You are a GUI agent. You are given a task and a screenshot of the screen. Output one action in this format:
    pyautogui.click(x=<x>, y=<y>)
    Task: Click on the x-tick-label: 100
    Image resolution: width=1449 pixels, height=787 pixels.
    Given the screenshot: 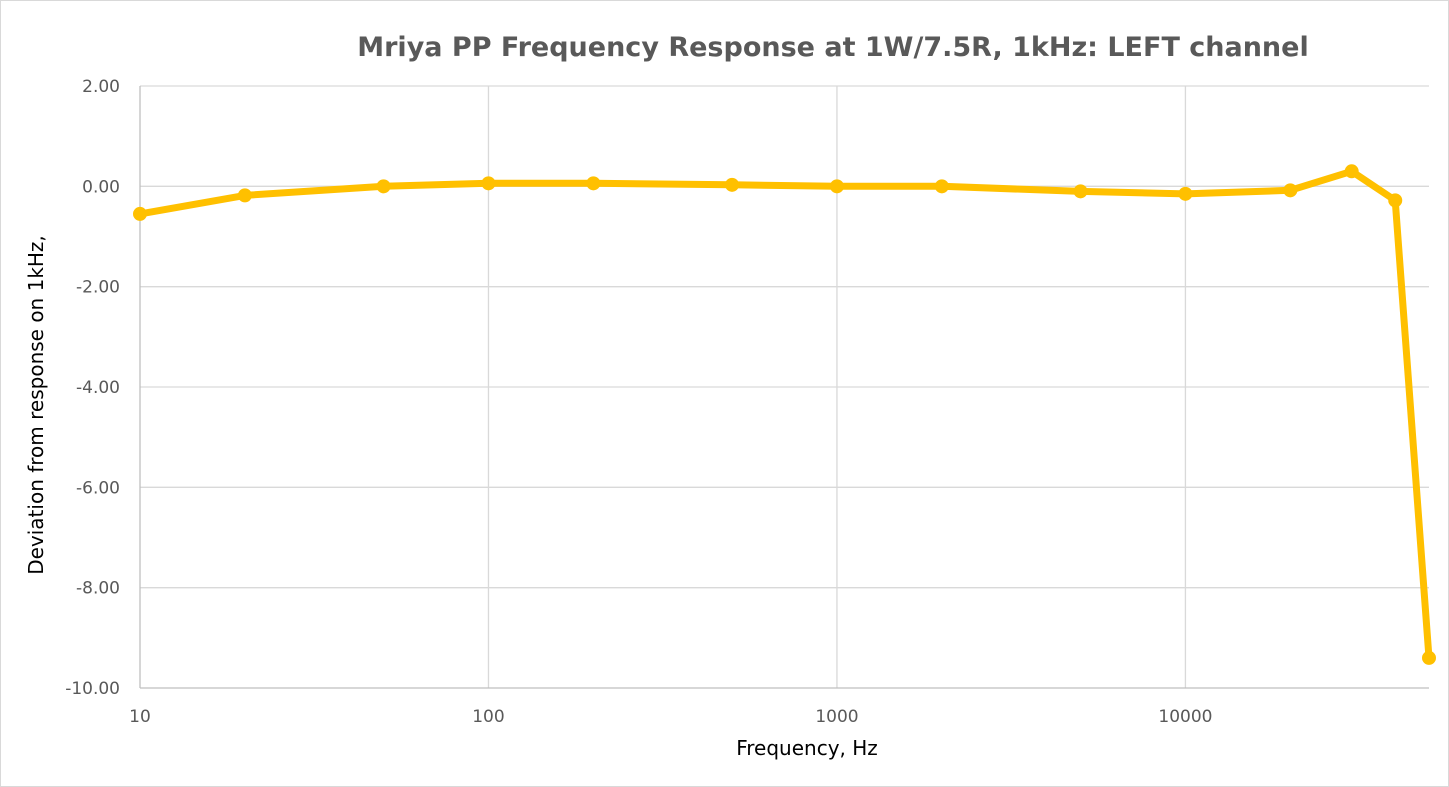 What is the action you would take?
    pyautogui.click(x=488, y=717)
    